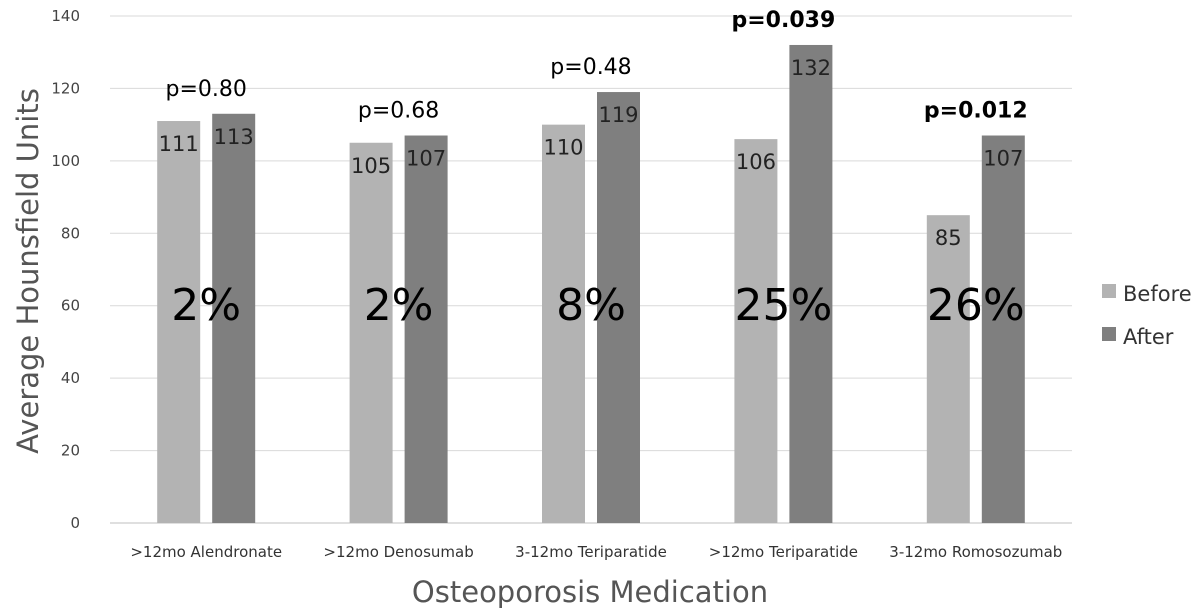 The height and width of the screenshot is (616, 1200). Describe the element at coordinates (976, 305) in the screenshot. I see `percent-change-label: 26%` at that location.